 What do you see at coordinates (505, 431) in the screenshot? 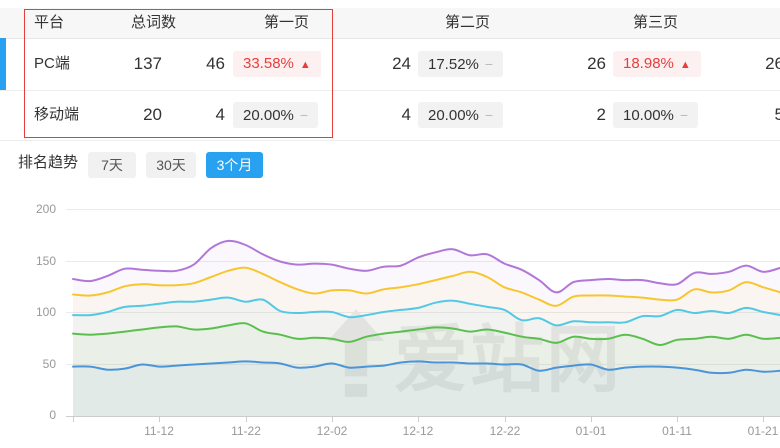
I see `x-axis-label: 12-22` at bounding box center [505, 431].